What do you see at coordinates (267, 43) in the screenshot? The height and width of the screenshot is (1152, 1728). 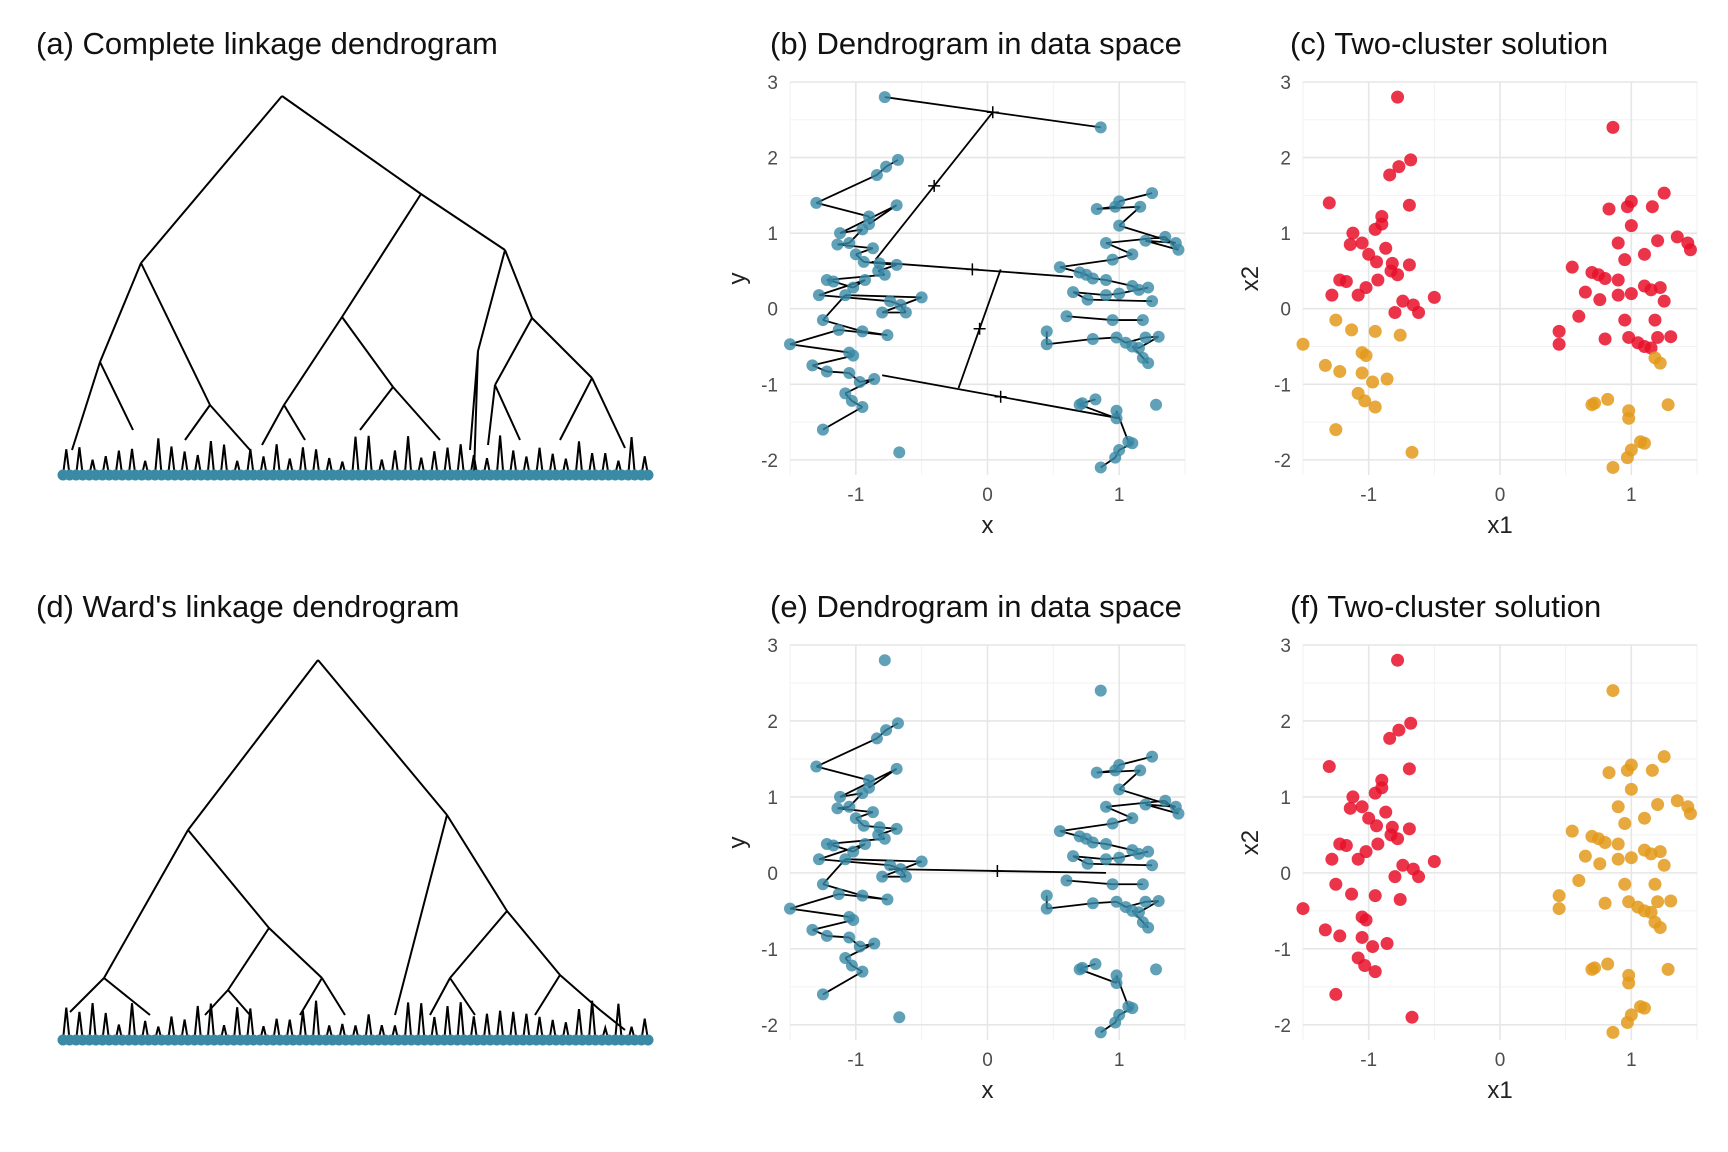 I see `panel-a-title: (a) Complete linkage dendrogram` at bounding box center [267, 43].